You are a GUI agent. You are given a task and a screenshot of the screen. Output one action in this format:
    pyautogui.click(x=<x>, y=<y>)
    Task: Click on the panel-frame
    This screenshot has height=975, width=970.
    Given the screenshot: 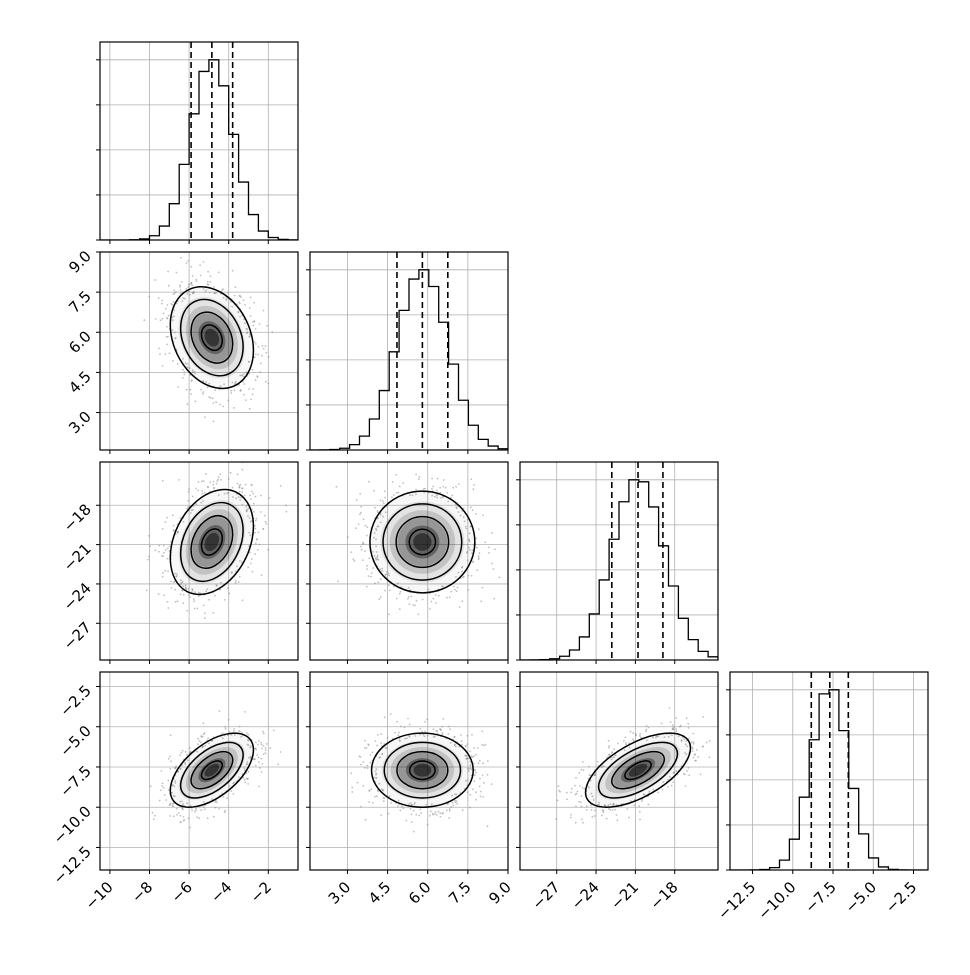 What is the action you would take?
    pyautogui.click(x=199, y=351)
    